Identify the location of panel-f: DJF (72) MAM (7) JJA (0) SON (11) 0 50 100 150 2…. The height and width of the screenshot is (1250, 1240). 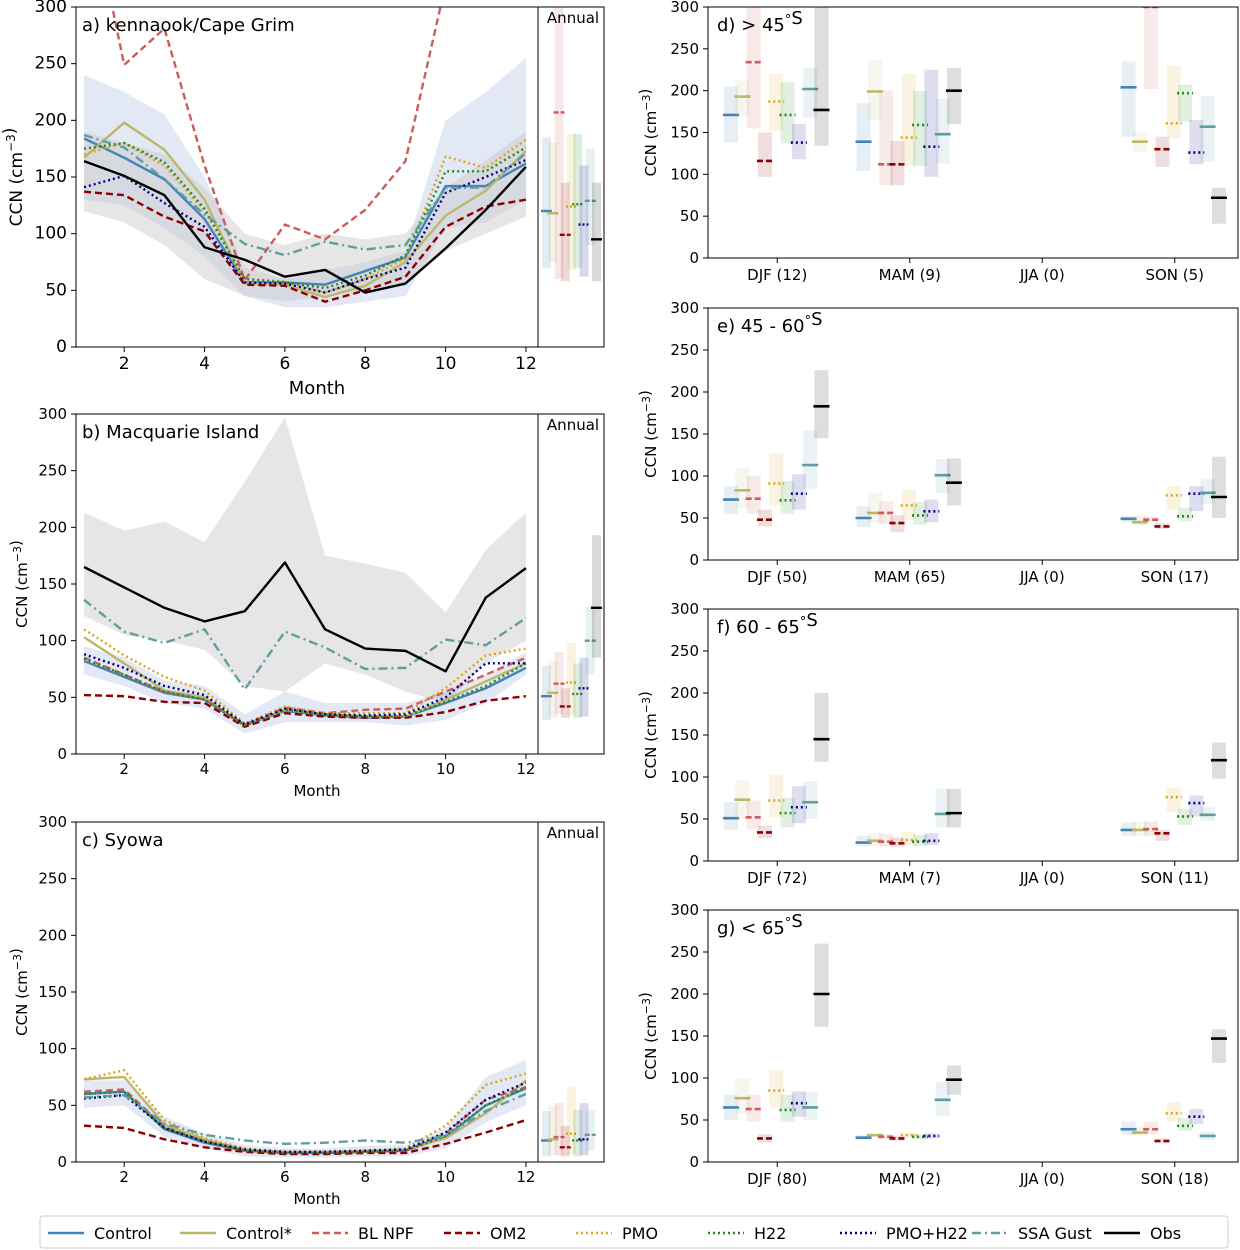
(937, 743).